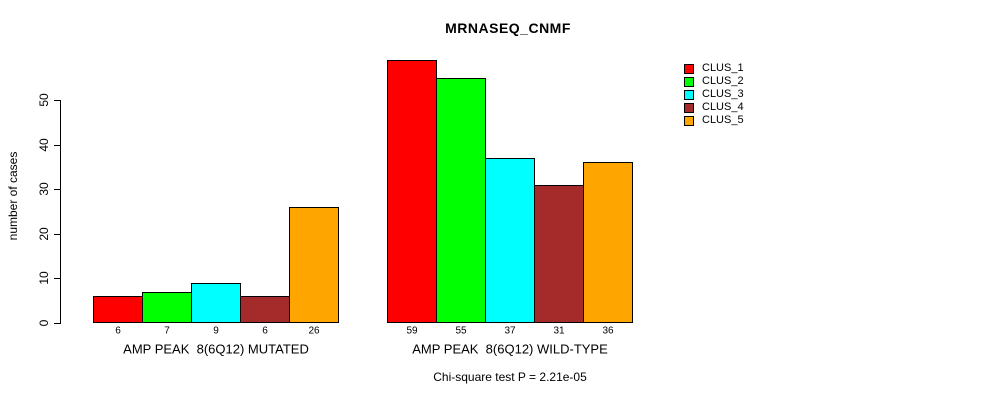  I want to click on bar-value-label: 55, so click(461, 331).